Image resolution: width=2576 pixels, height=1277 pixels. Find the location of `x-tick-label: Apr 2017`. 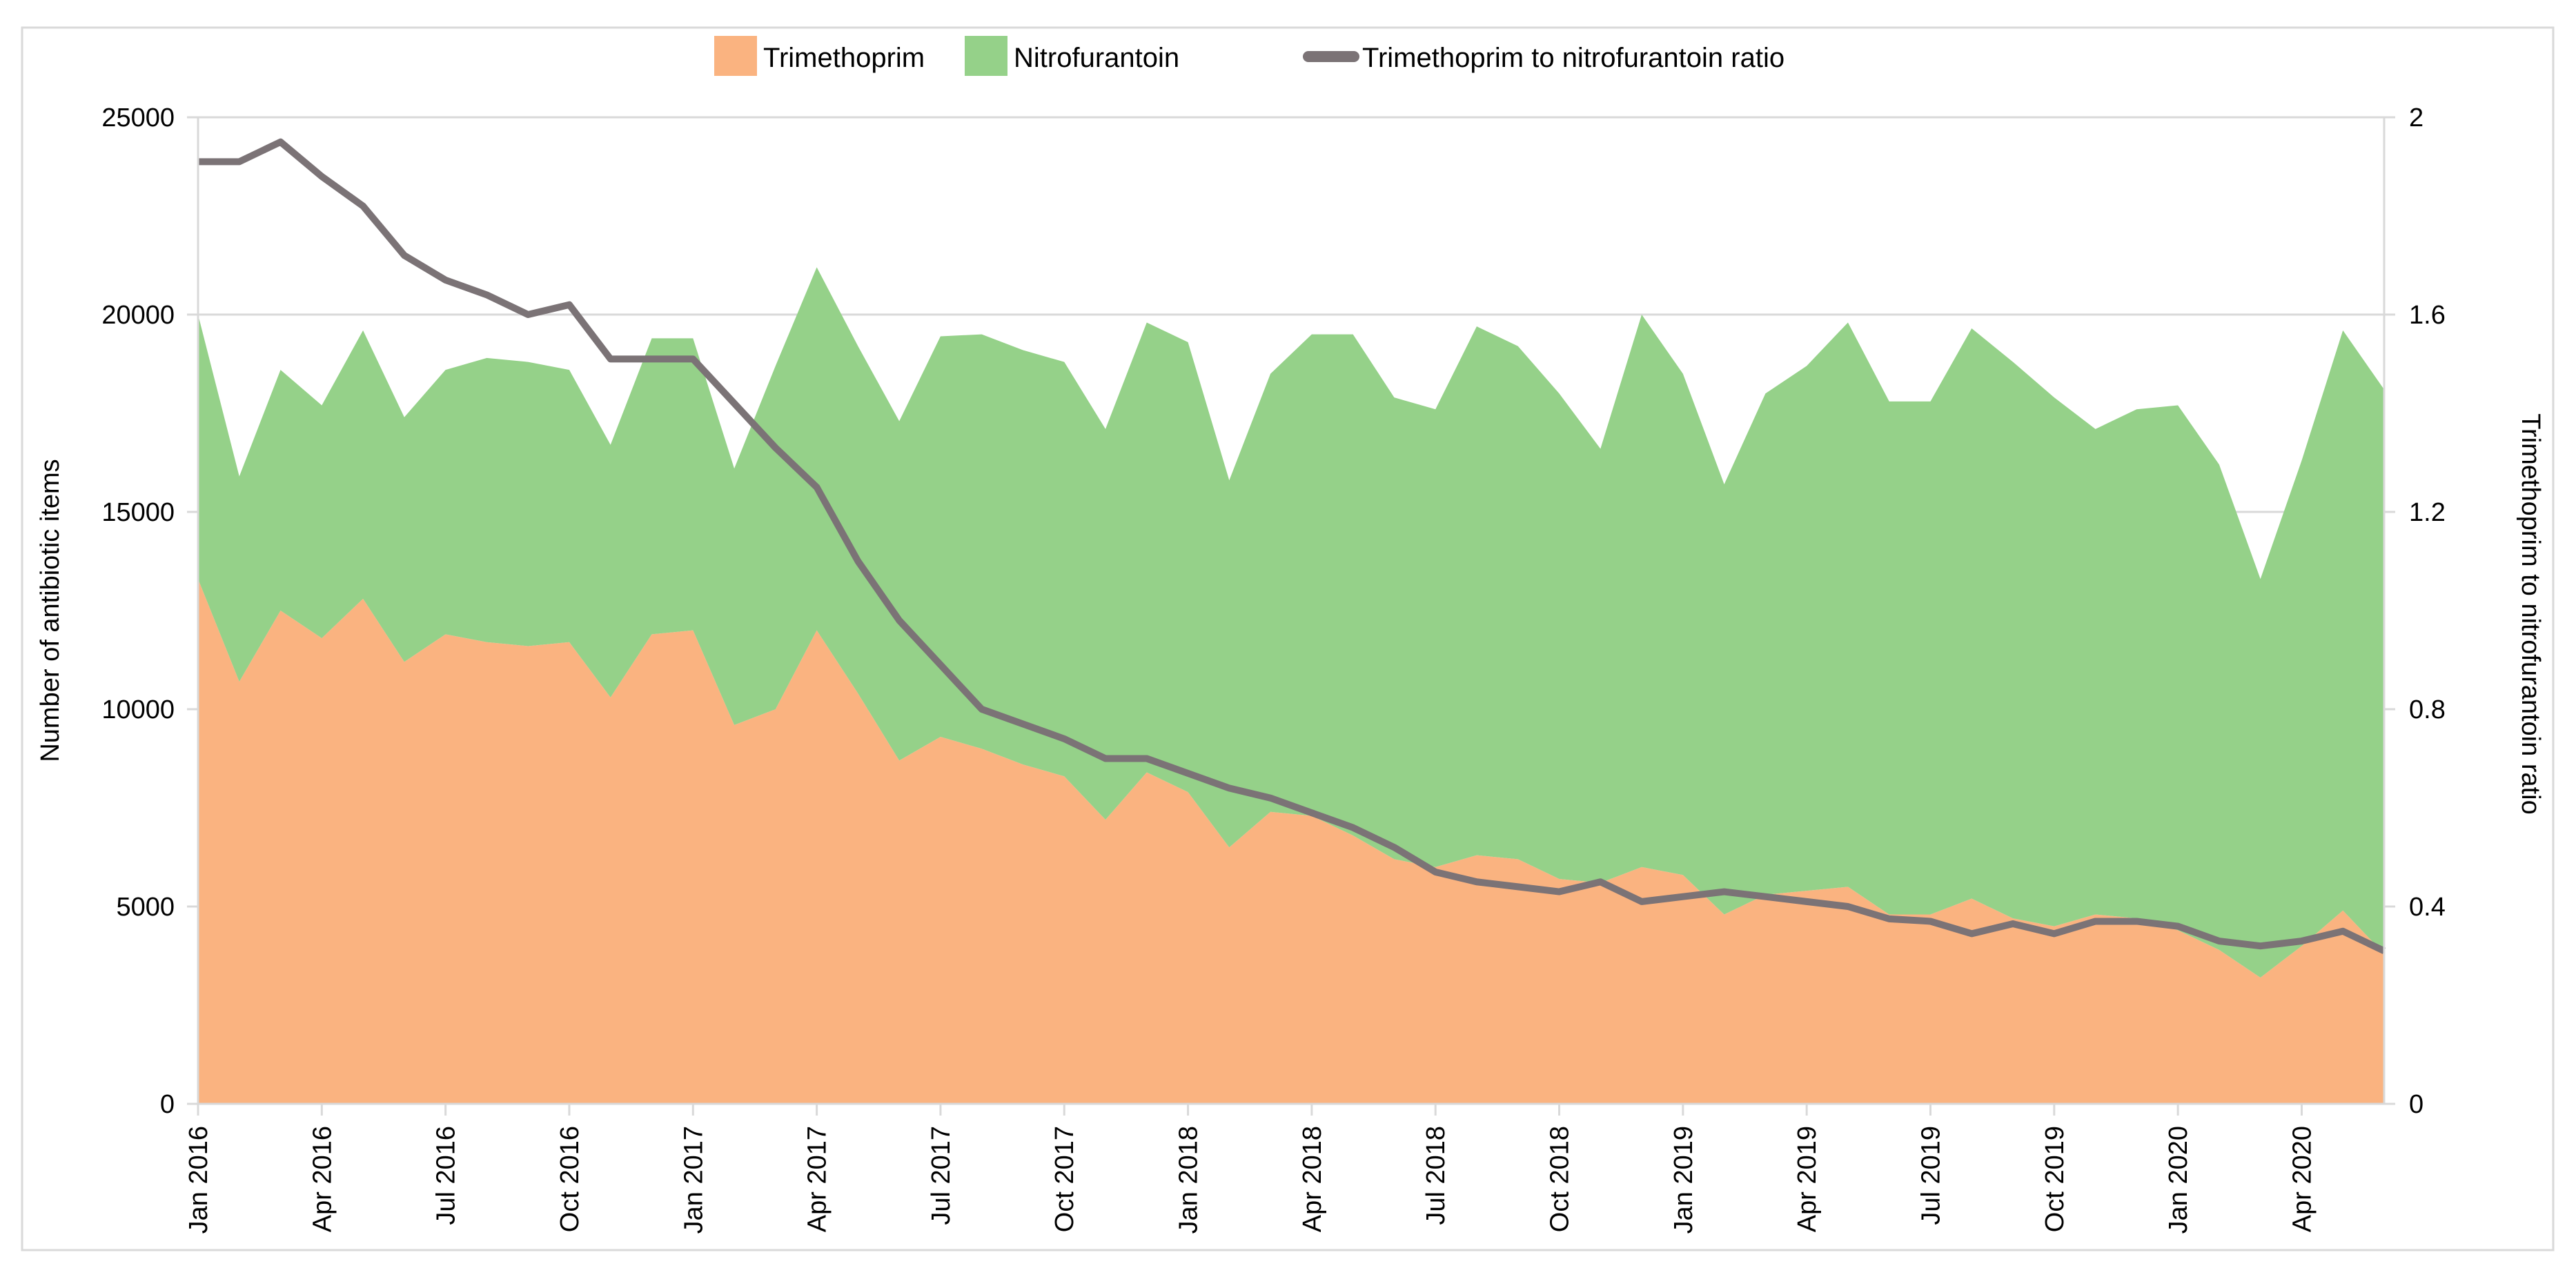

x-tick-label: Apr 2017 is located at coordinates (817, 1179).